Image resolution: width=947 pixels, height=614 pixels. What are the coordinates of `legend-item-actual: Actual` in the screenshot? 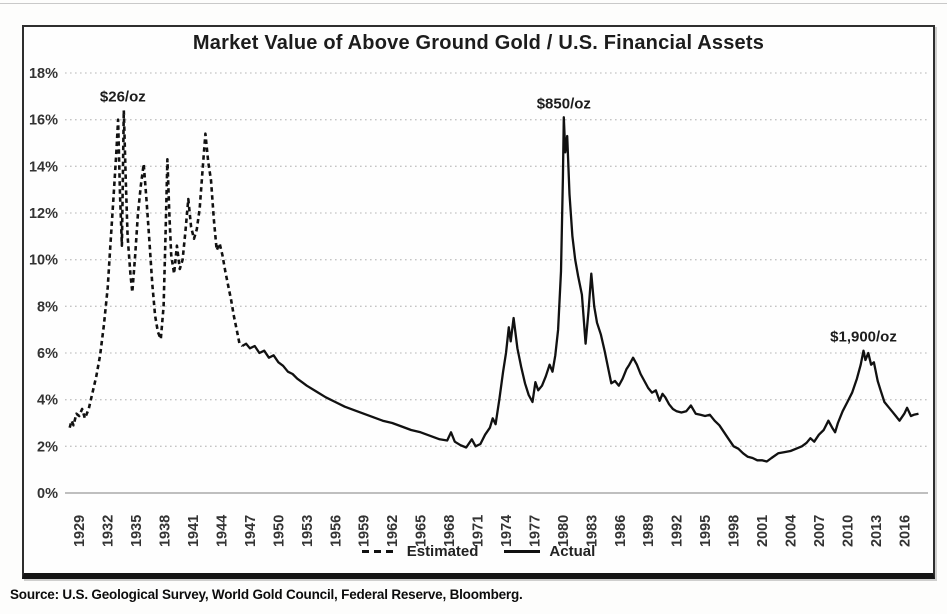 It's located at (549, 551).